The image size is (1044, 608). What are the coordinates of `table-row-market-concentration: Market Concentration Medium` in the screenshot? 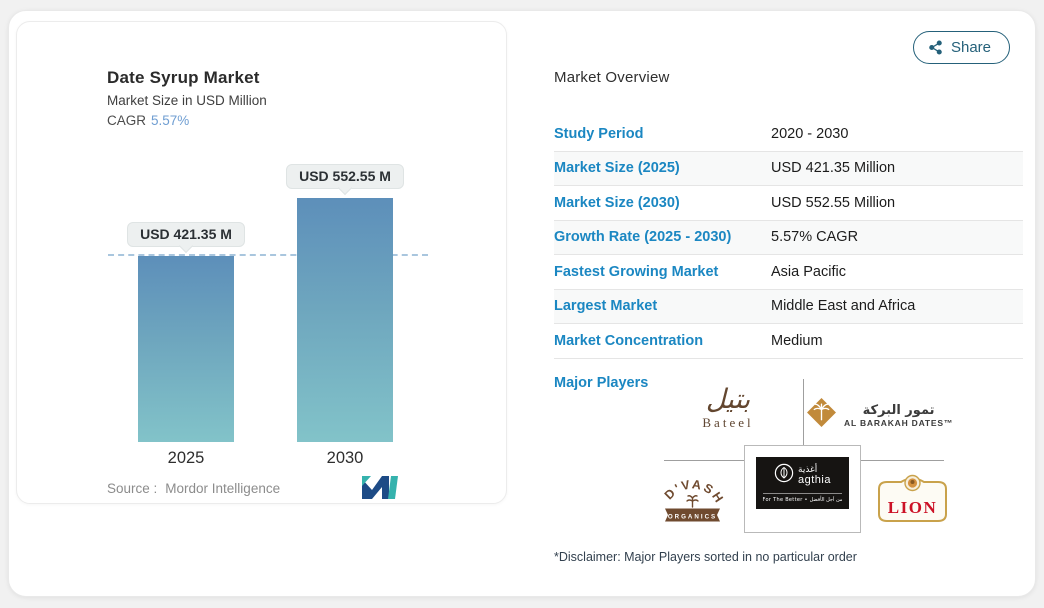 It's located at (788, 341).